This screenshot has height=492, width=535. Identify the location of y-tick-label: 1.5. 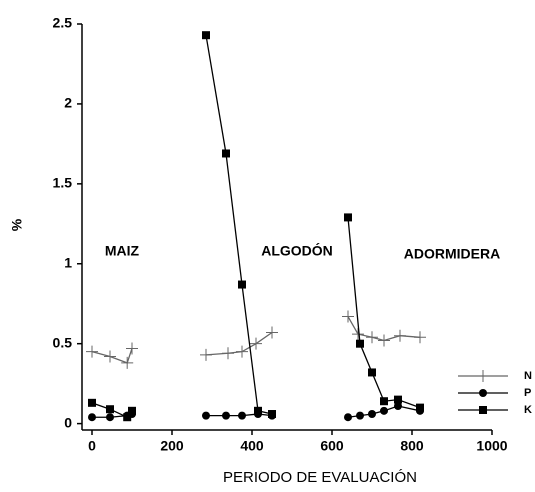
(63, 183).